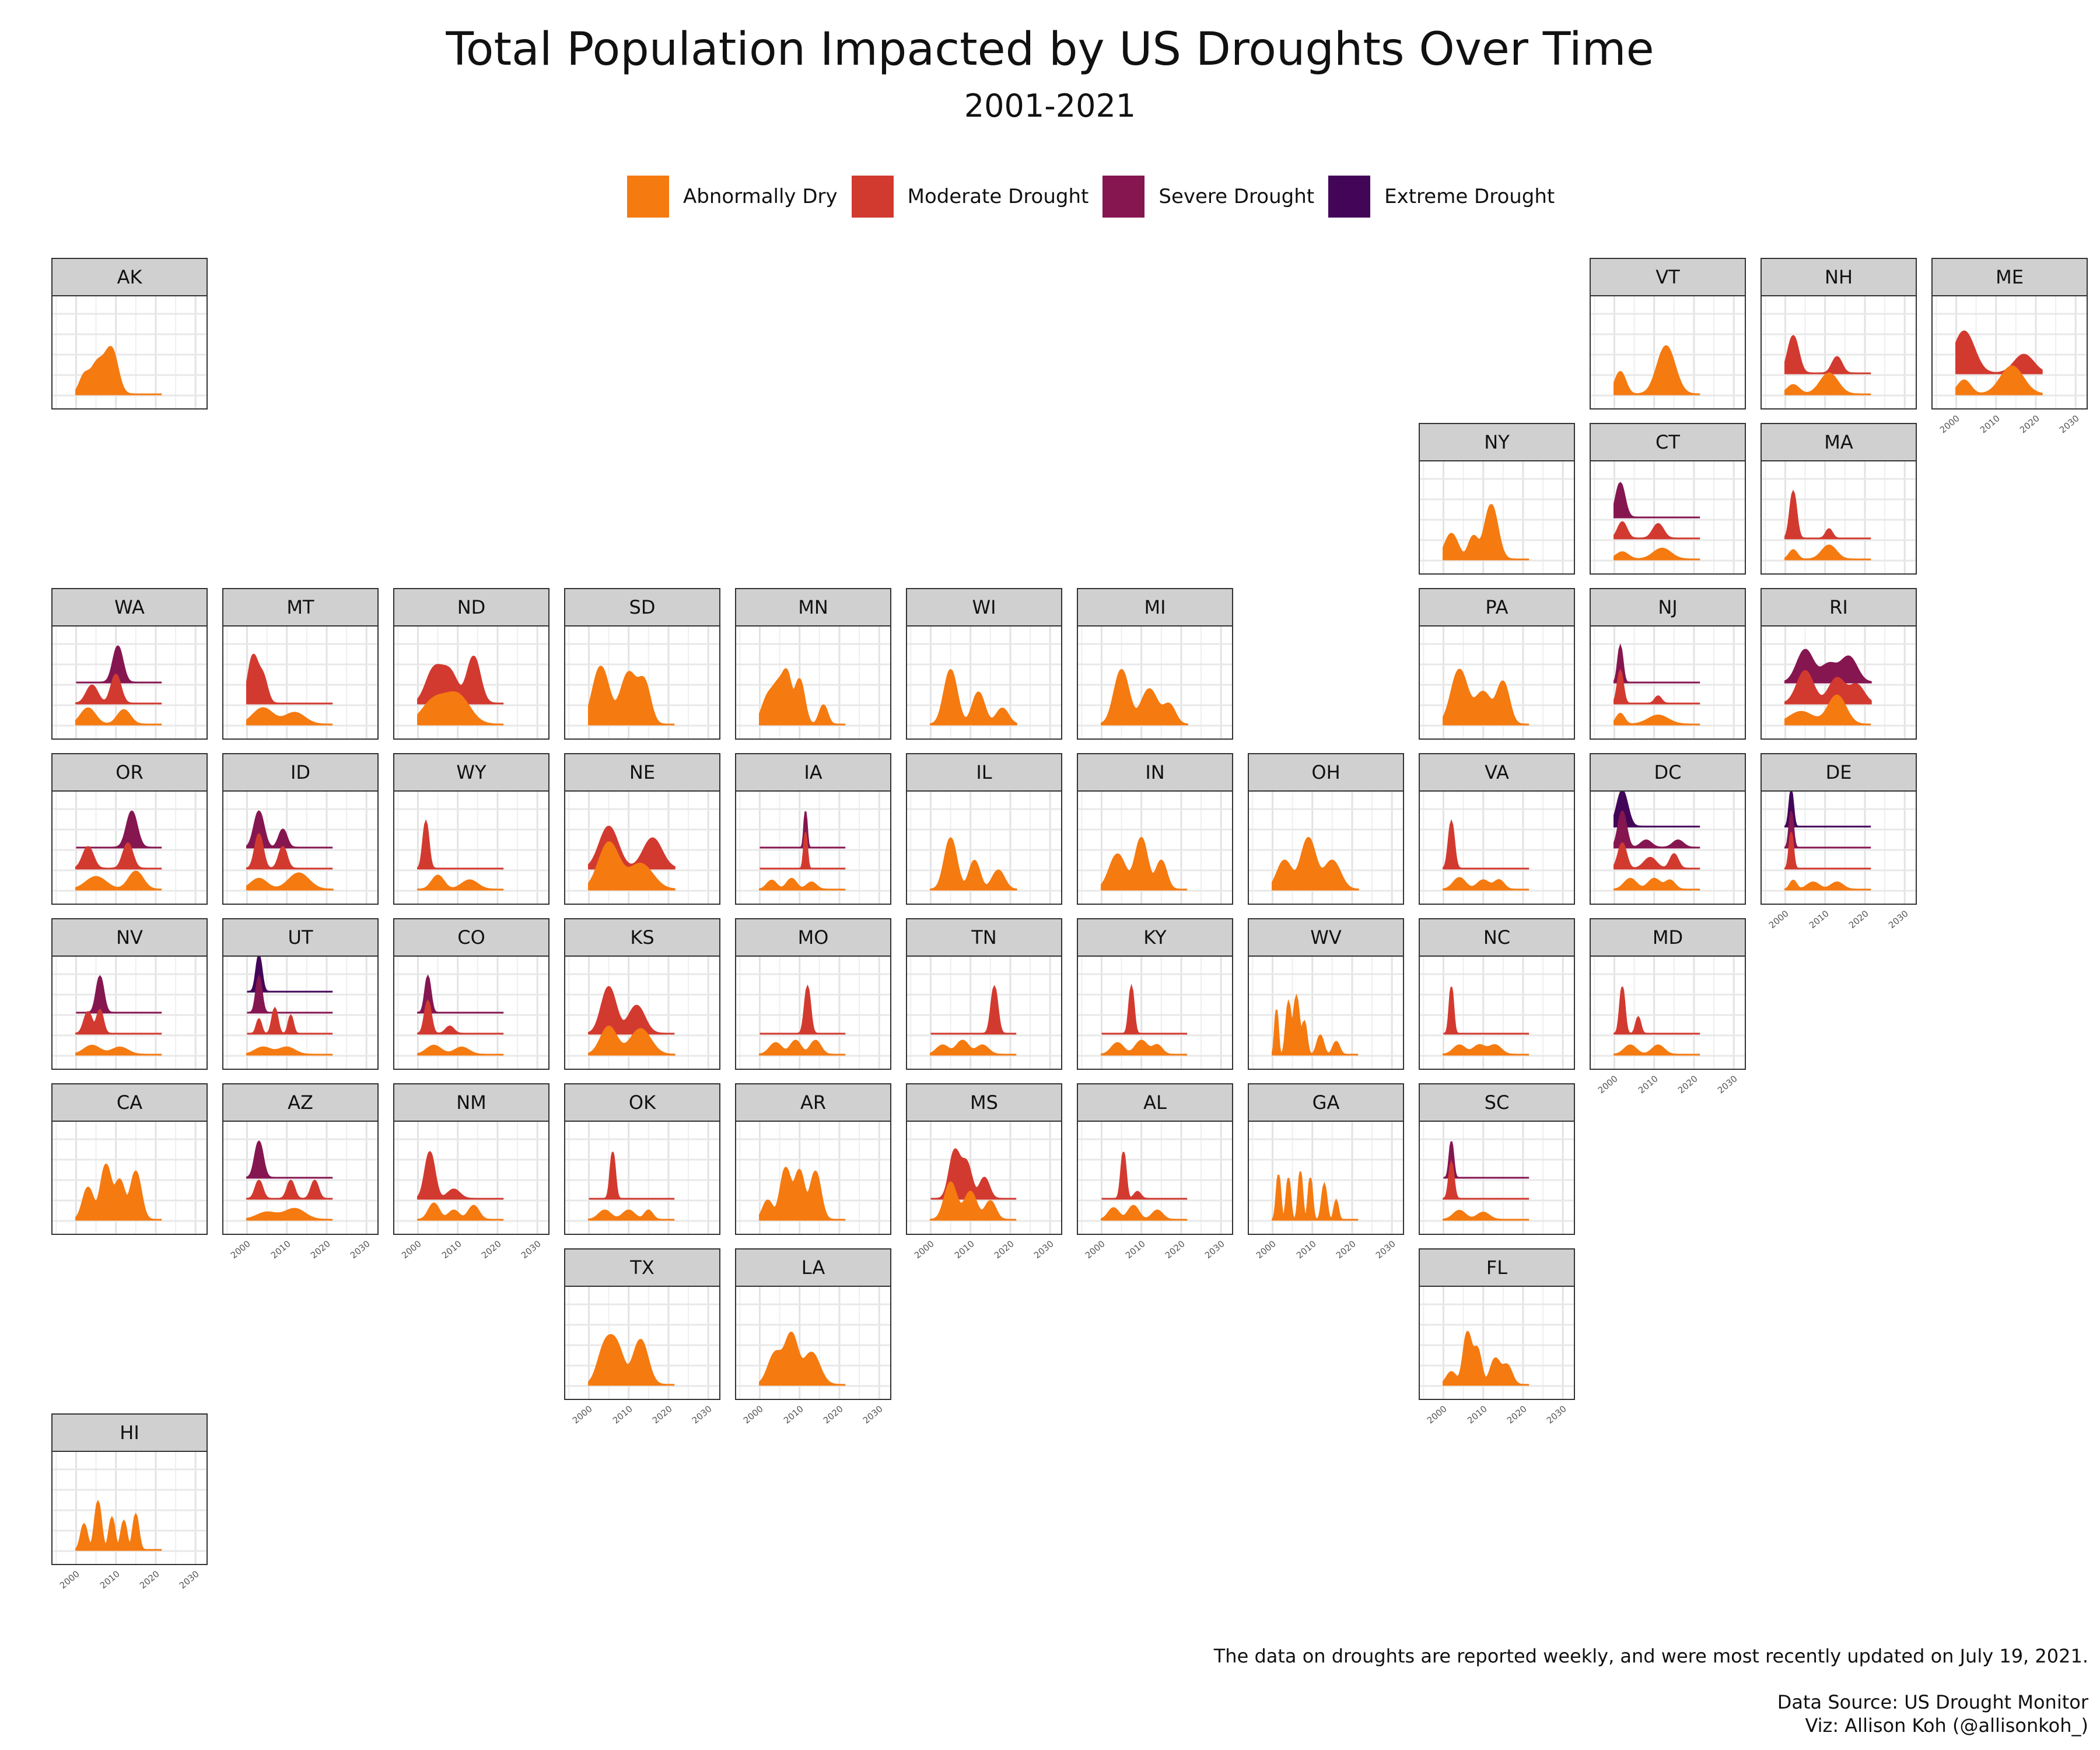 The width and height of the screenshot is (2100, 1750). Describe the element at coordinates (1838, 277) in the screenshot. I see `state-label: NH` at that location.